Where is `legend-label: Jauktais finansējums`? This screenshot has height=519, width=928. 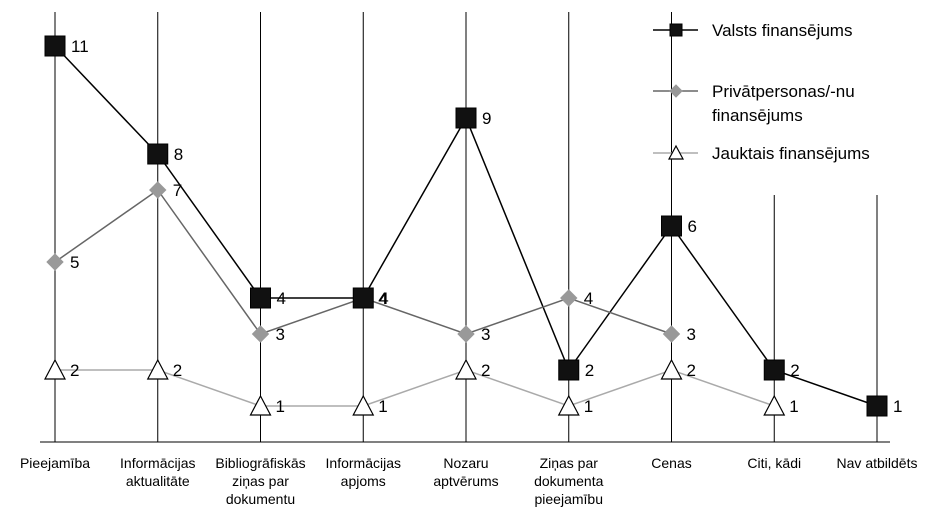
legend-label: Jauktais finansējums is located at coordinates (791, 153).